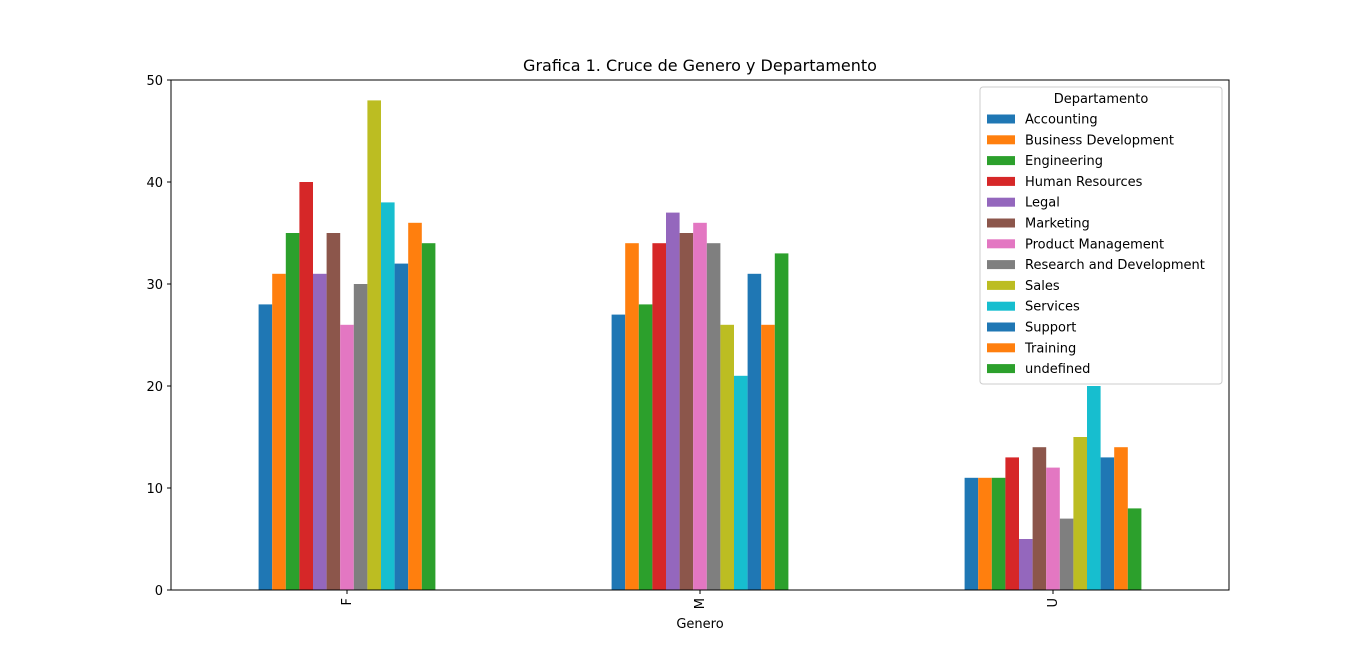 This screenshot has width=1366, height=663. Describe the element at coordinates (618, 452) in the screenshot. I see `bar-m-accounting` at that location.